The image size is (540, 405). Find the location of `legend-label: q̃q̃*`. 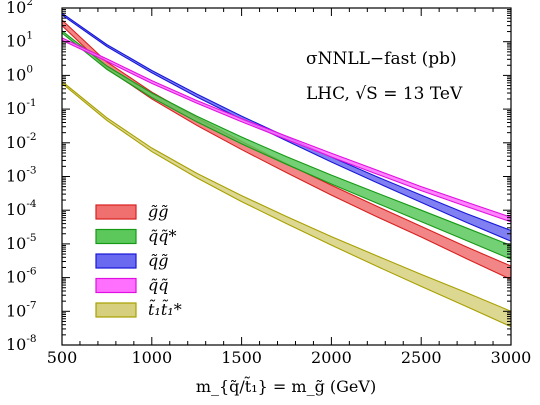

legend-label: q̃q̃* is located at coordinates (162, 236).